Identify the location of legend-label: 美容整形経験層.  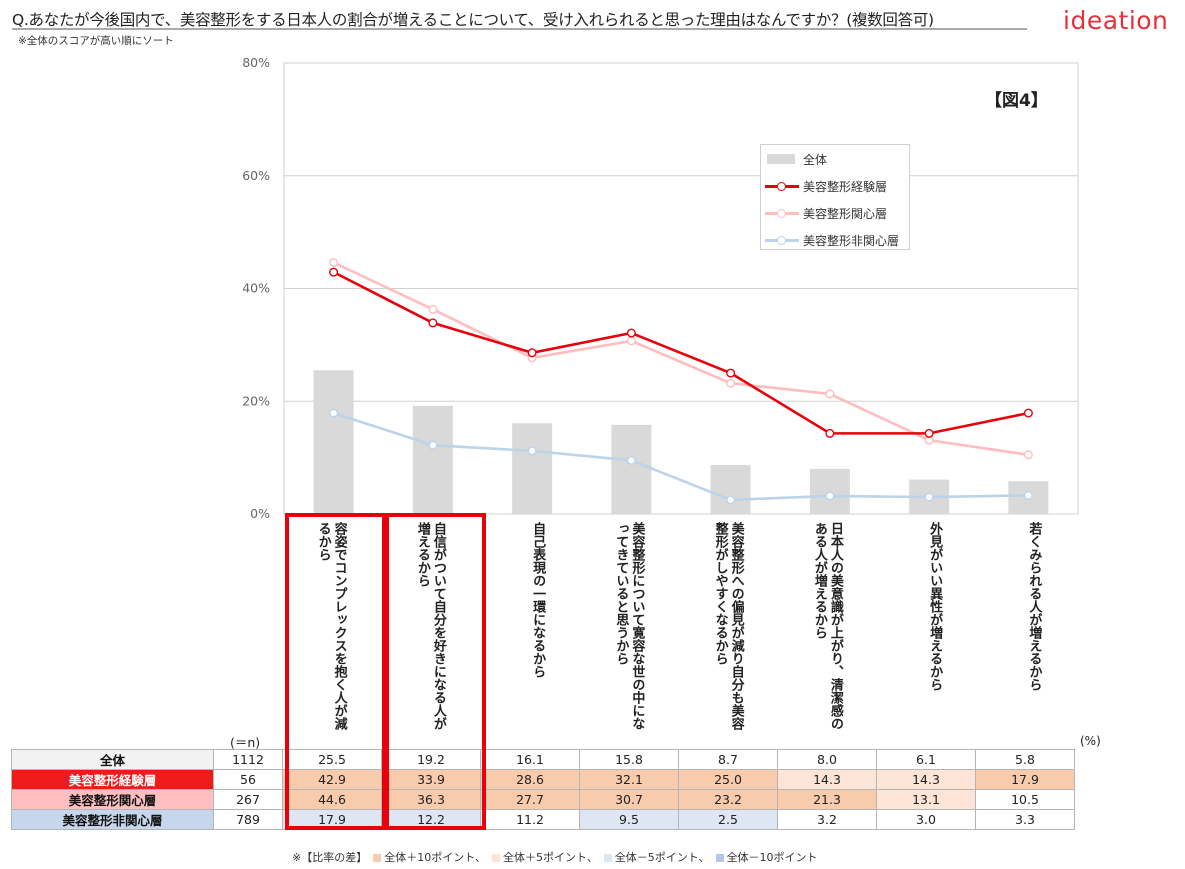
(845, 187).